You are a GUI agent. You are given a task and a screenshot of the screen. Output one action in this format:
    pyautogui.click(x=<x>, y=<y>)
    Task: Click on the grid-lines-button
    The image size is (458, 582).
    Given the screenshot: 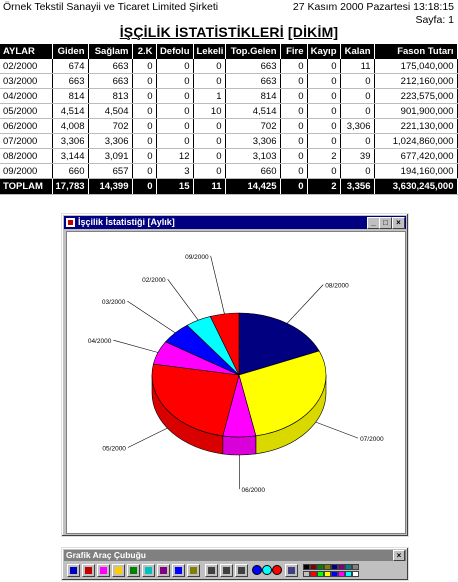 What is the action you would take?
    pyautogui.click(x=211, y=570)
    